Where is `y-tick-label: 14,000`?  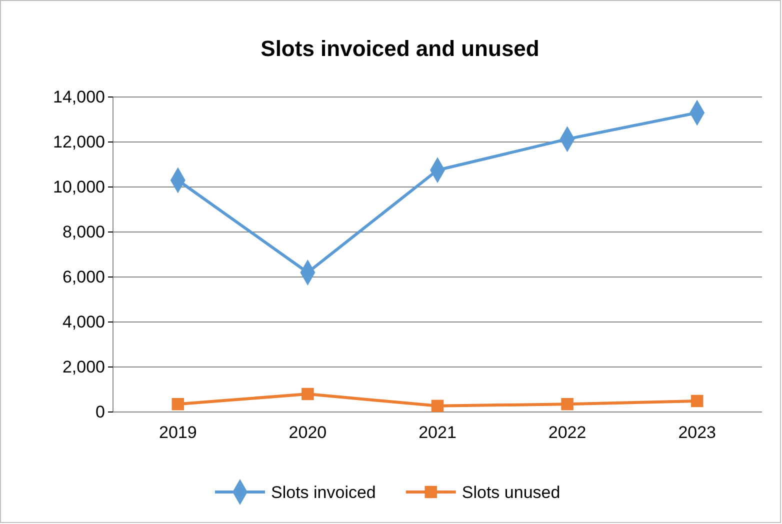
y-tick-label: 14,000 is located at coordinates (79, 96).